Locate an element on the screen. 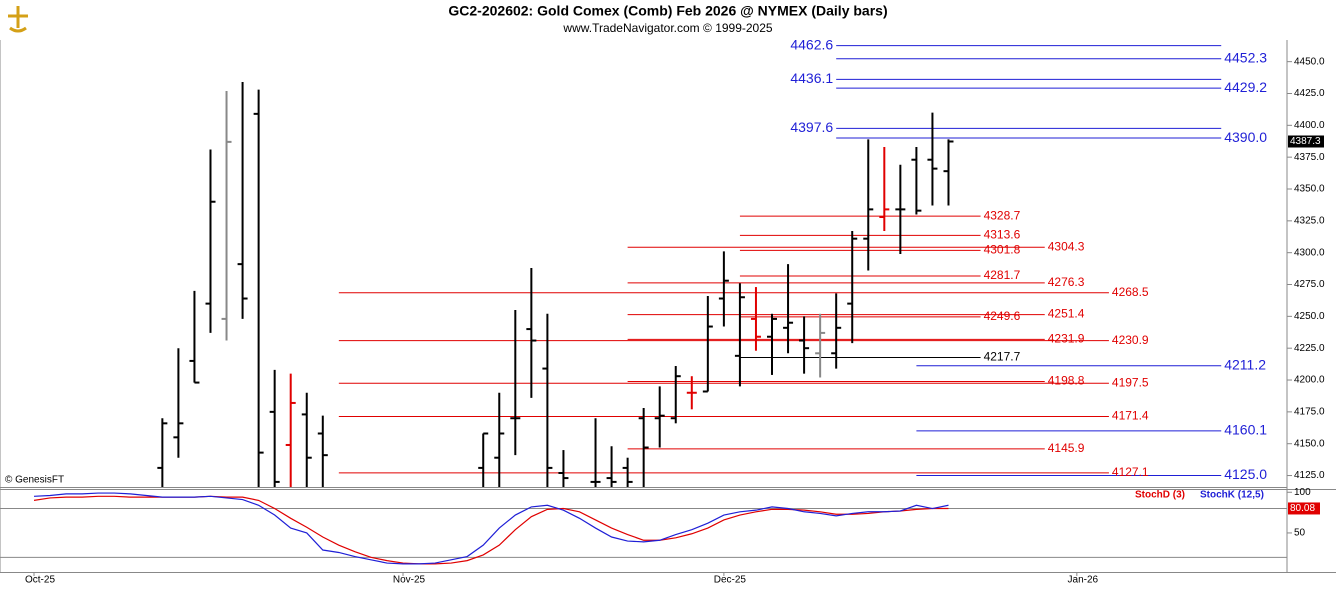 The height and width of the screenshot is (591, 1336). stoch-panel is located at coordinates (643, 528).